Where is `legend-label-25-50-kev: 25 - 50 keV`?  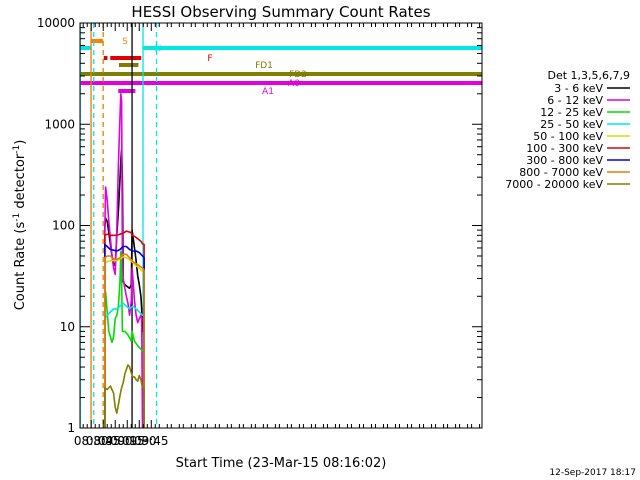 legend-label-25-50-kev: 25 - 50 keV is located at coordinates (571, 124).